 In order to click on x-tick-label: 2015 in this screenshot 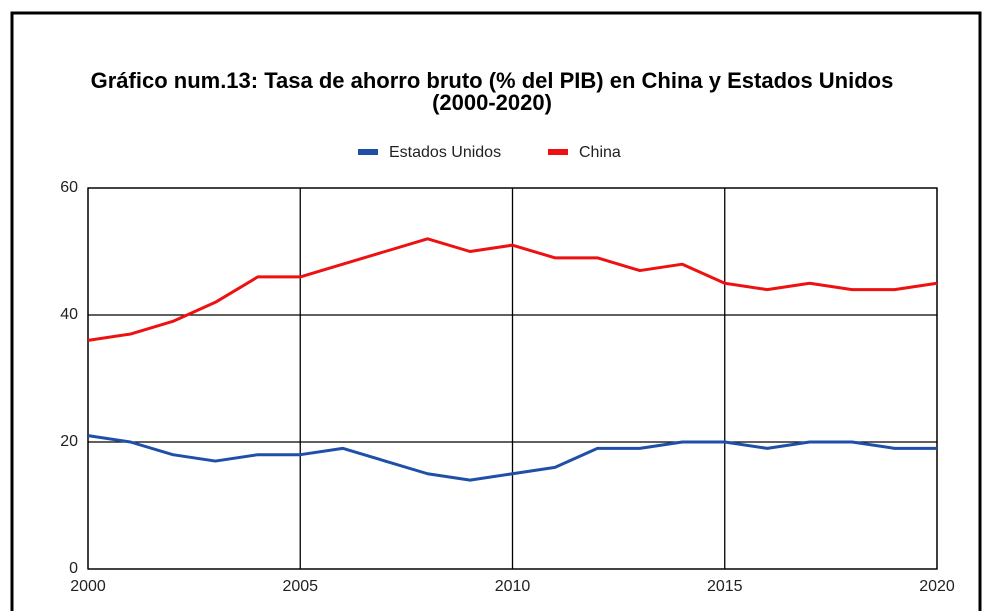, I will do `click(725, 586)`.